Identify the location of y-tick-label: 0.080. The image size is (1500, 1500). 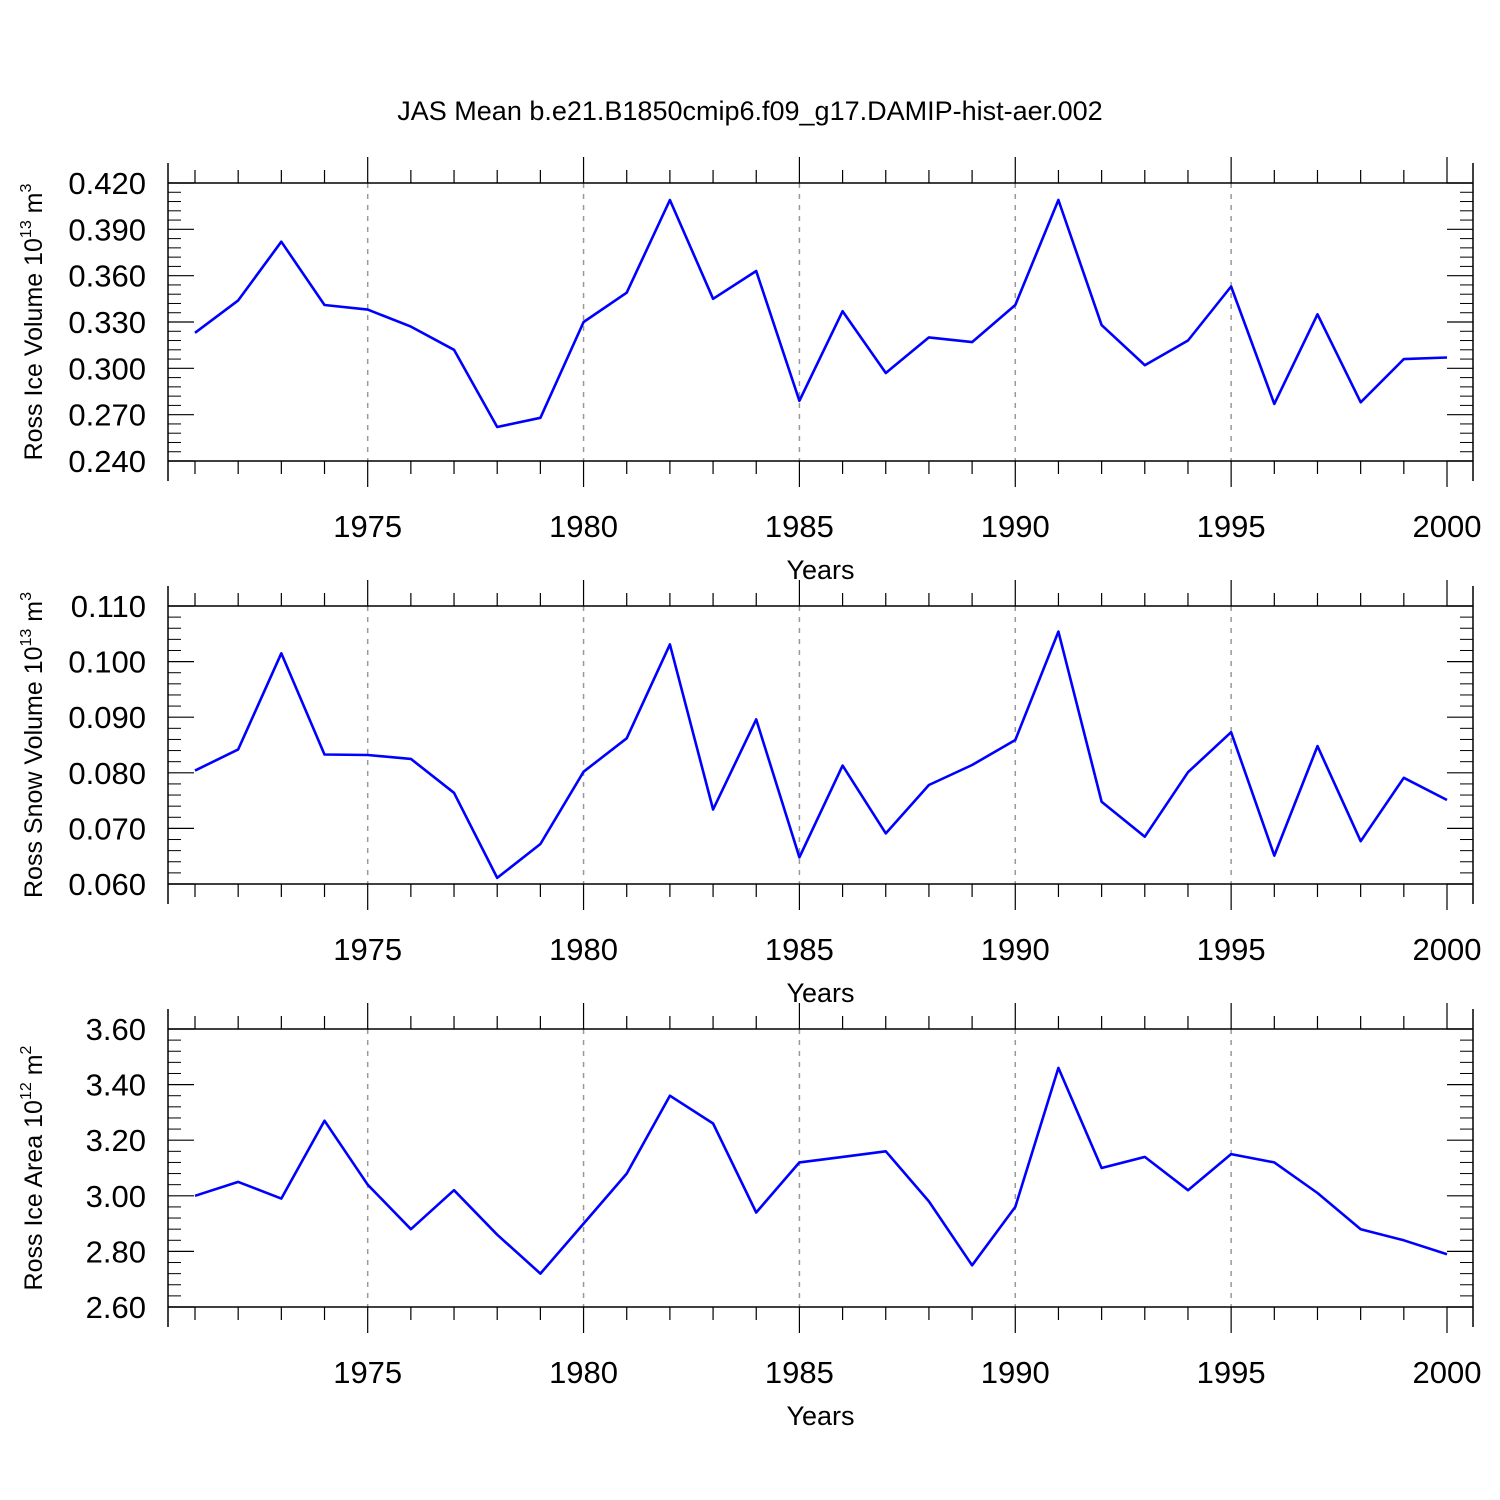
(107, 773).